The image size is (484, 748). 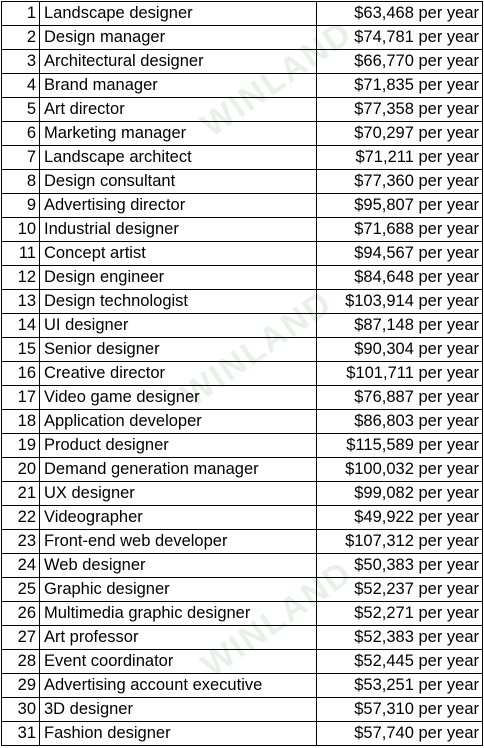 What do you see at coordinates (178, 133) in the screenshot?
I see `job-title: Marketing manager` at bounding box center [178, 133].